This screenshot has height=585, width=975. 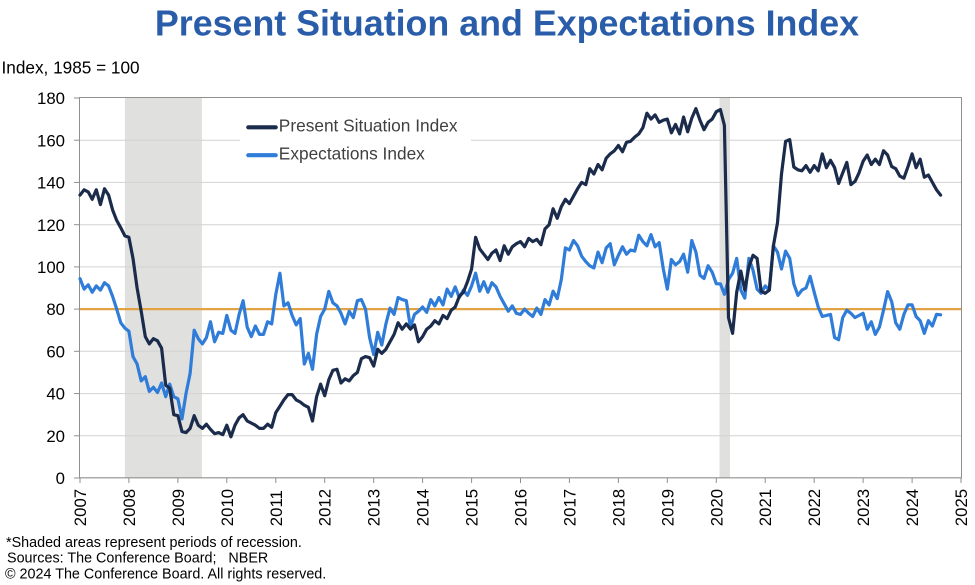 I want to click on svg-text: Index, 1985 = 100, so click(x=71, y=67).